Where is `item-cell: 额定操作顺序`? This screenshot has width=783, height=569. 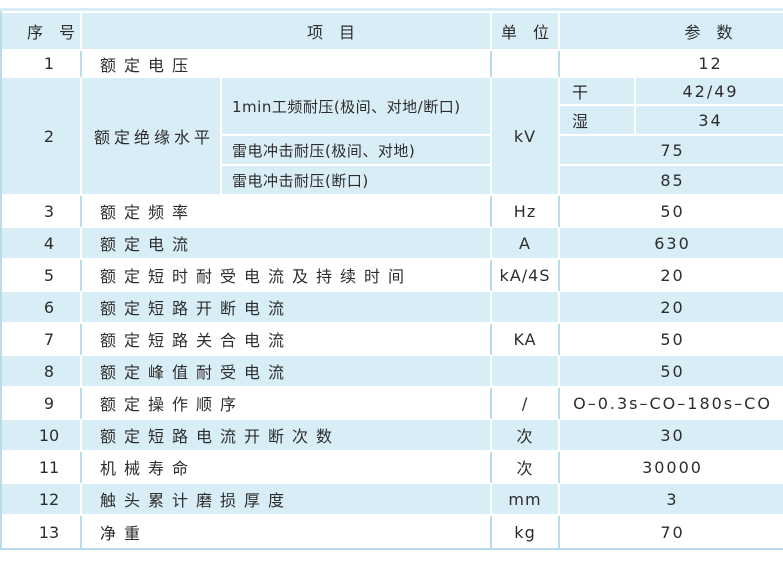 item-cell: 额定操作顺序 is located at coordinates (287, 404).